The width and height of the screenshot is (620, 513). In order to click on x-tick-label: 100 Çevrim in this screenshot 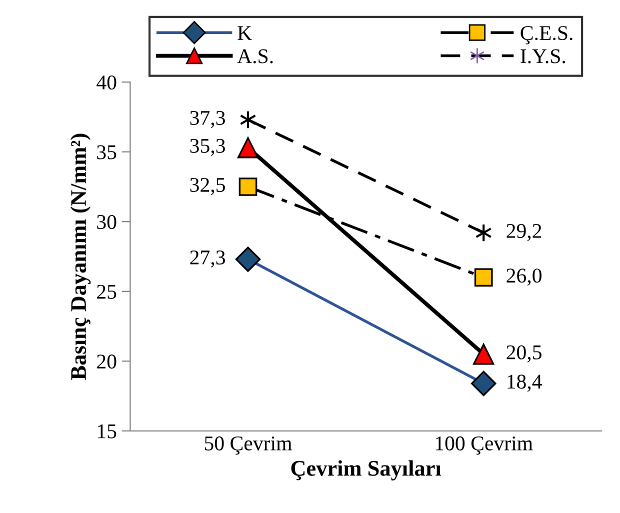, I will do `click(484, 445)`.